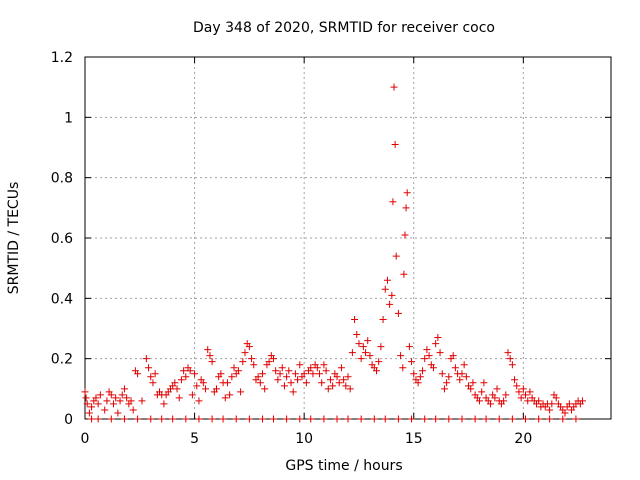 This screenshot has width=640, height=480. Describe the element at coordinates (523, 439) in the screenshot. I see `x-tick-label: 20` at that location.